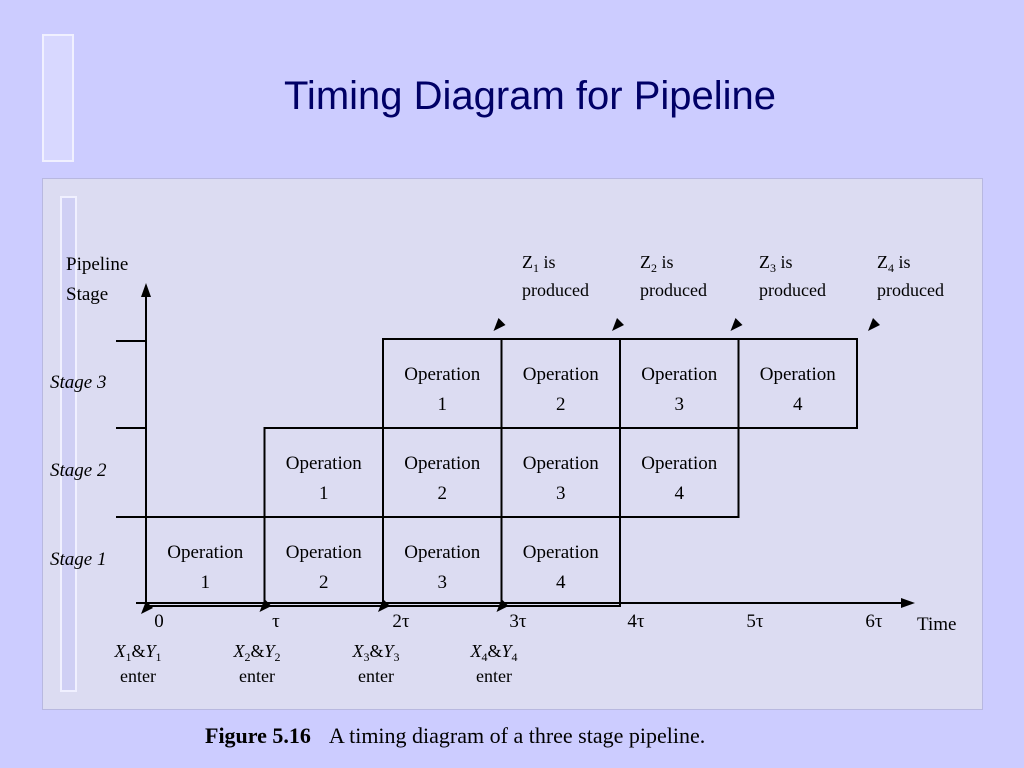  Describe the element at coordinates (874, 621) in the screenshot. I see `time-tick-label: 6τ` at that location.